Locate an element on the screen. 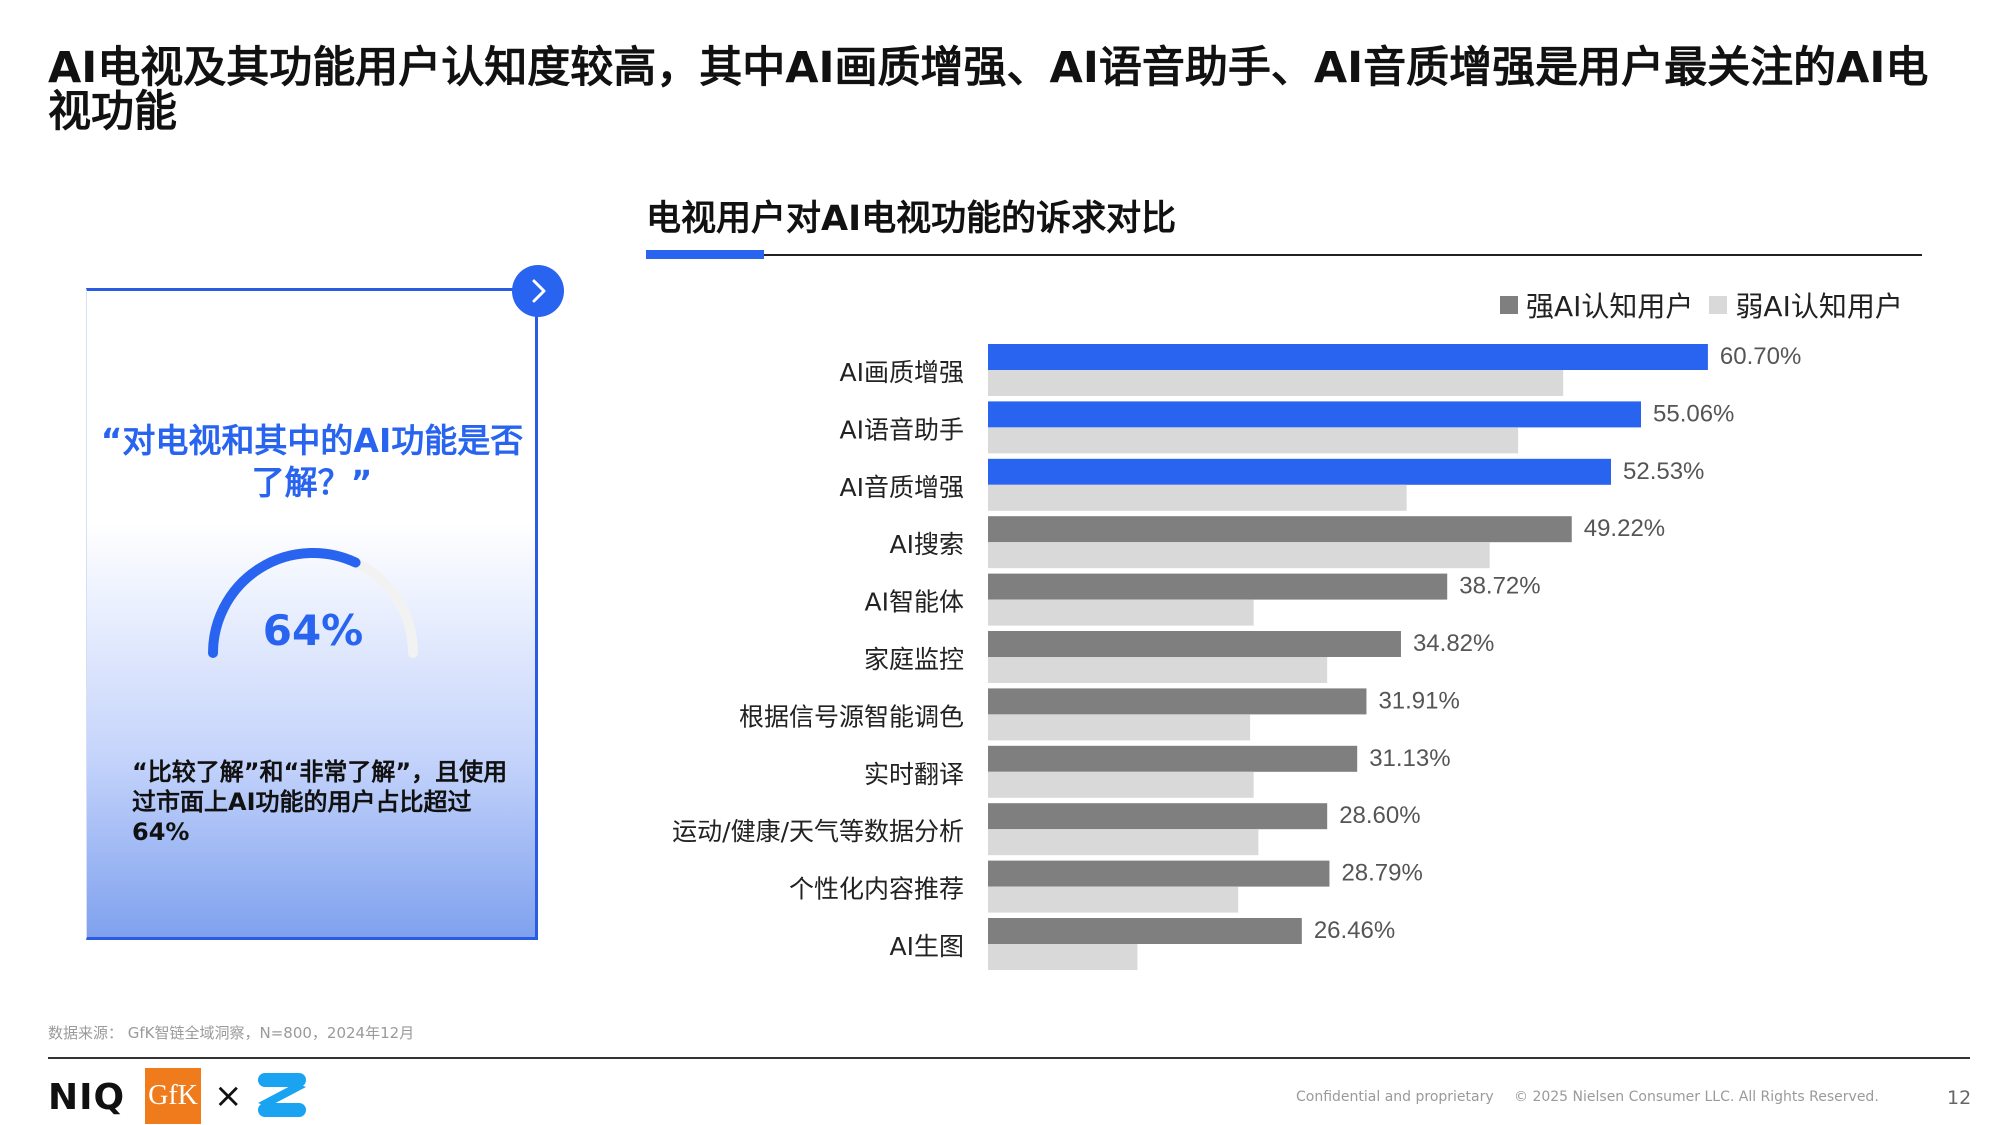 The width and height of the screenshot is (2000, 1125). value-label-9: 28.79% is located at coordinates (1381, 873).